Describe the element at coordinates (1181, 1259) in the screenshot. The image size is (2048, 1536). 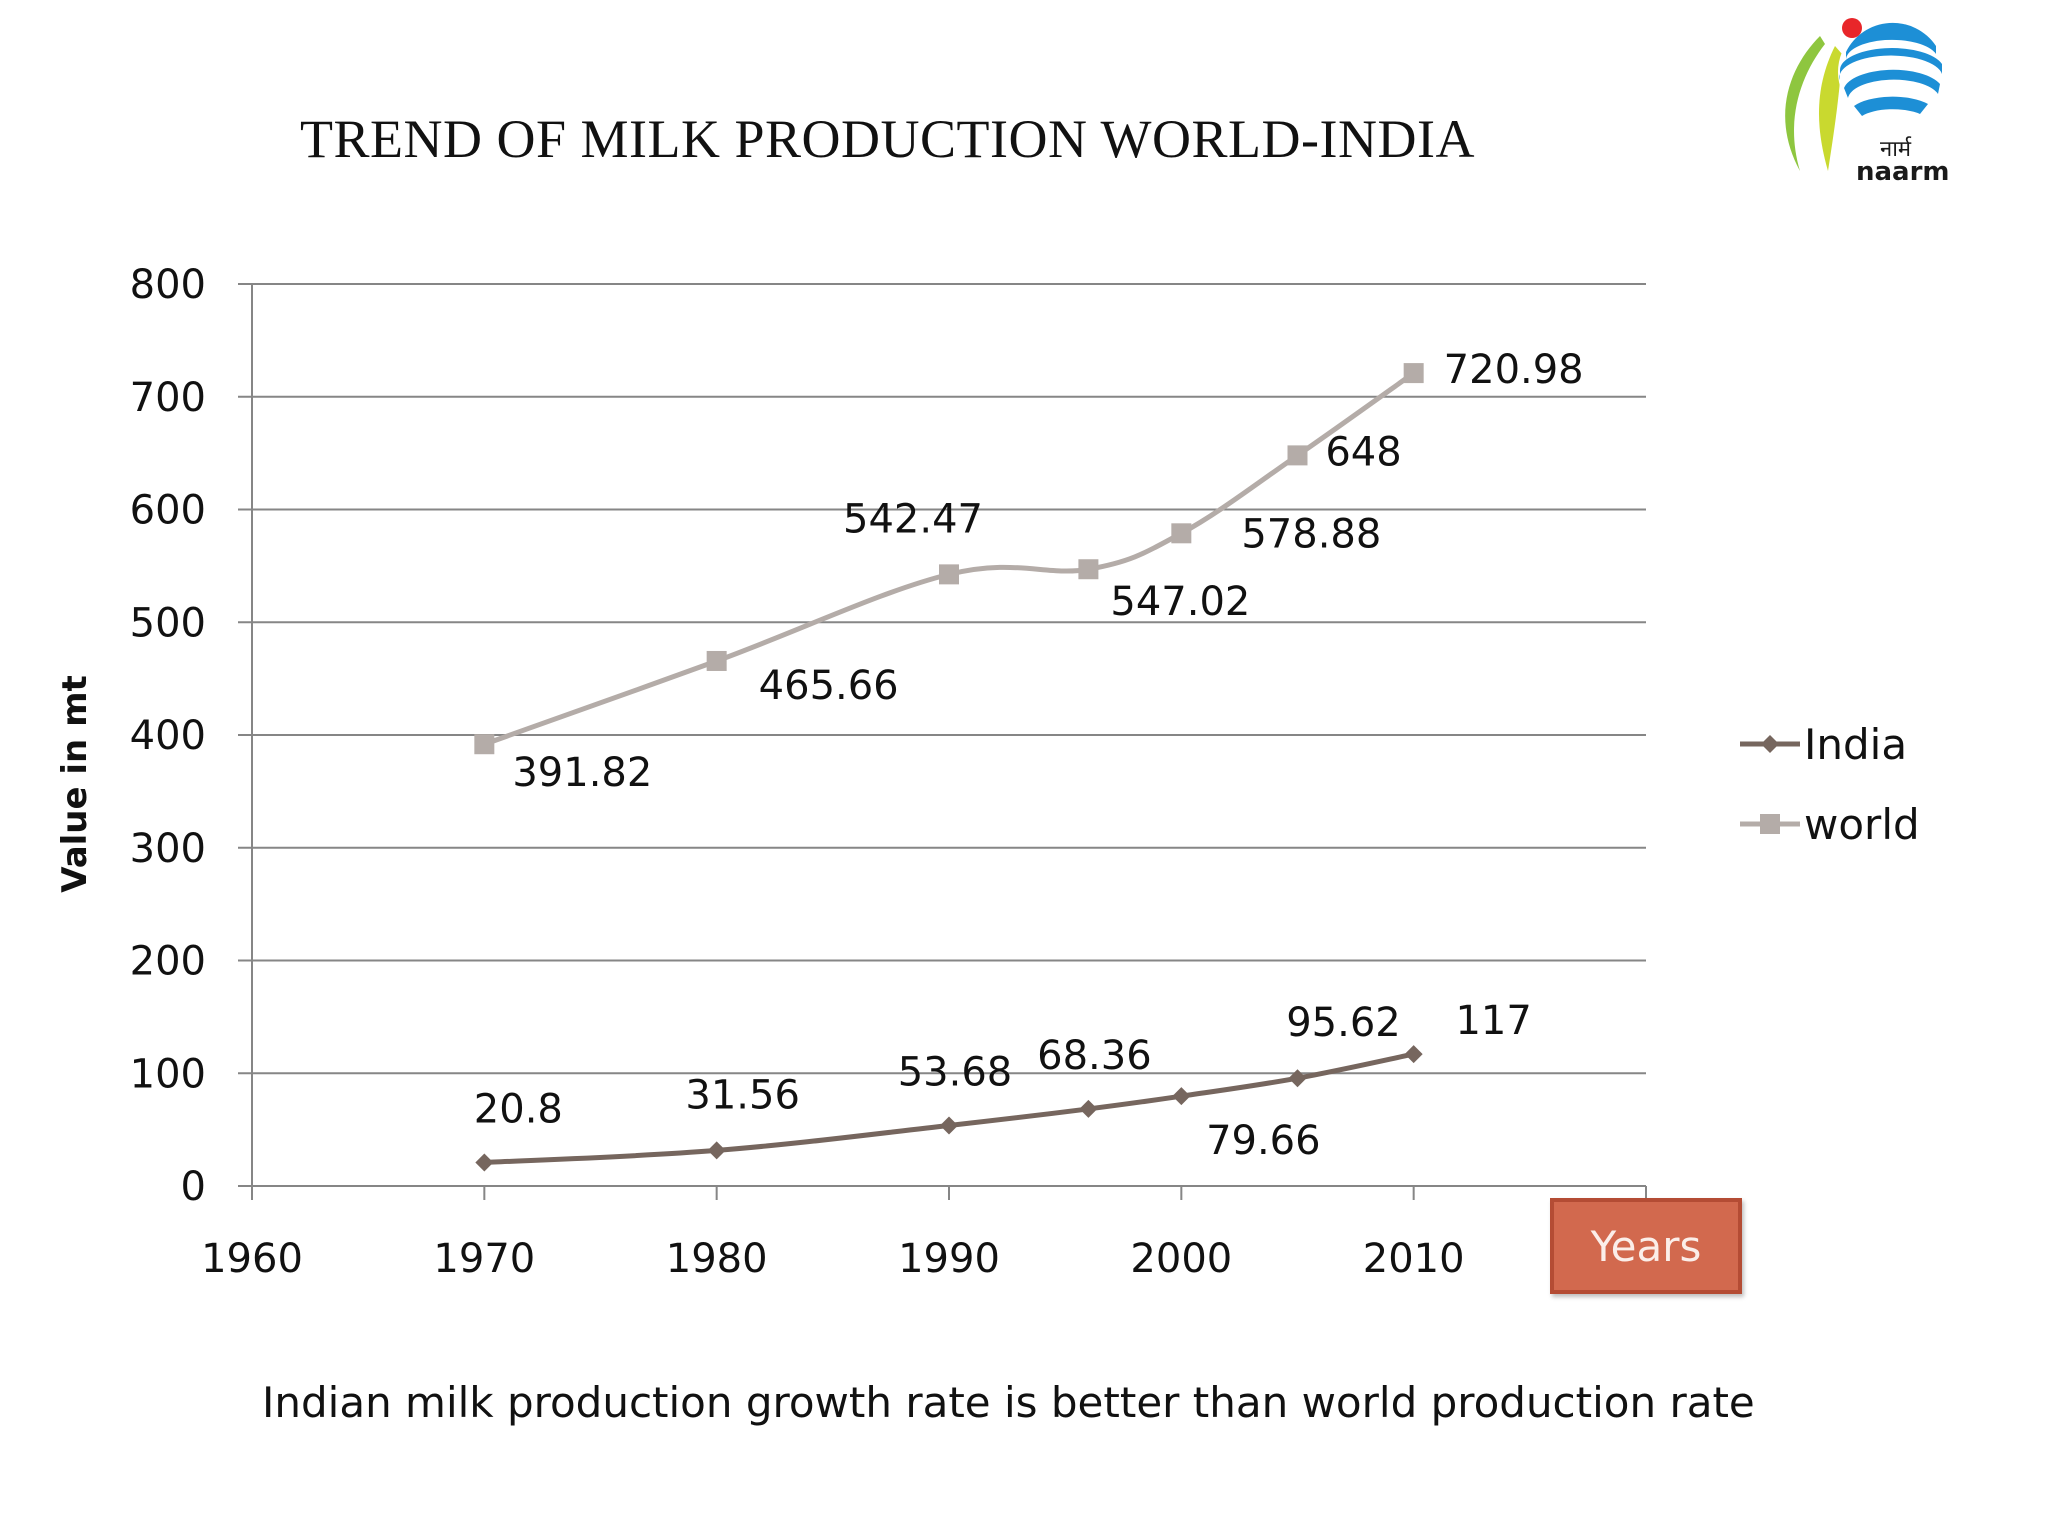
I see `x-tick-label: 2000` at that location.